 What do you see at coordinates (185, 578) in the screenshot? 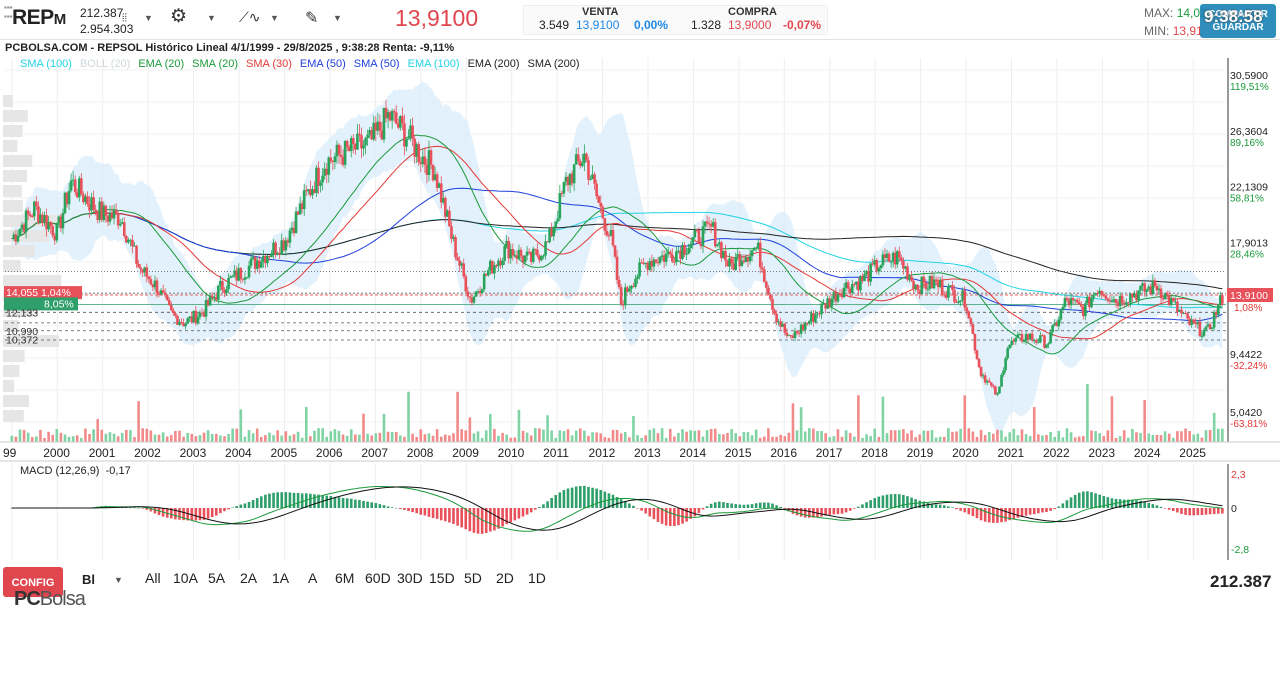
I see `period-button-10A: 10A` at bounding box center [185, 578].